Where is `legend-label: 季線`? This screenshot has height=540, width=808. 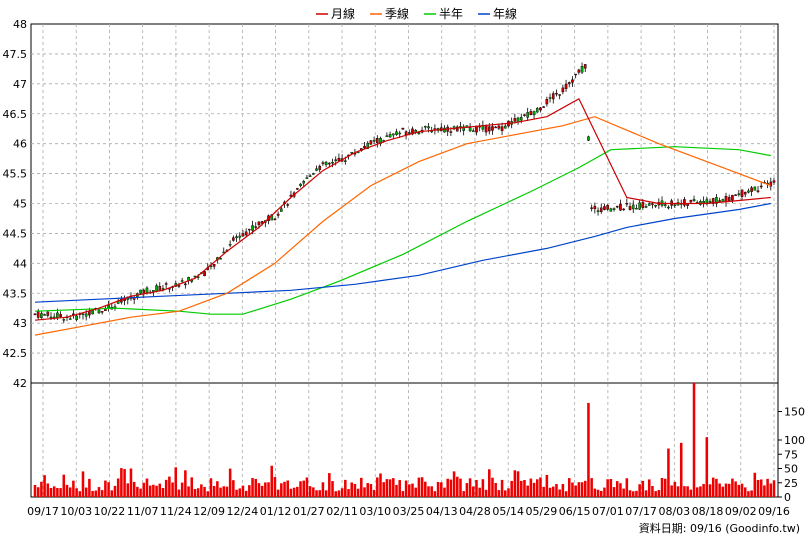 legend-label: 季線 is located at coordinates (397, 13).